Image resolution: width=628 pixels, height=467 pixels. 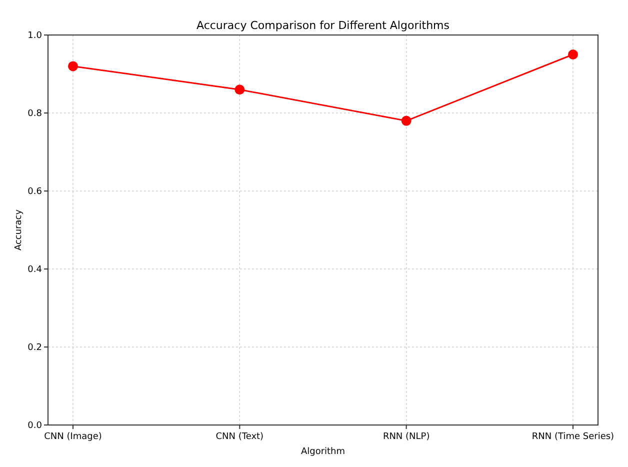 What do you see at coordinates (35, 270) in the screenshot?
I see `y-tick-label: 0.4` at bounding box center [35, 270].